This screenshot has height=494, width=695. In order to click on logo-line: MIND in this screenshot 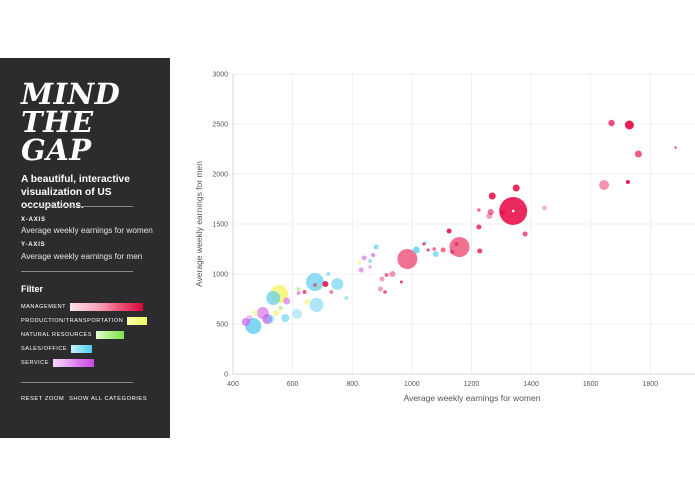, I will do `click(71, 94)`.